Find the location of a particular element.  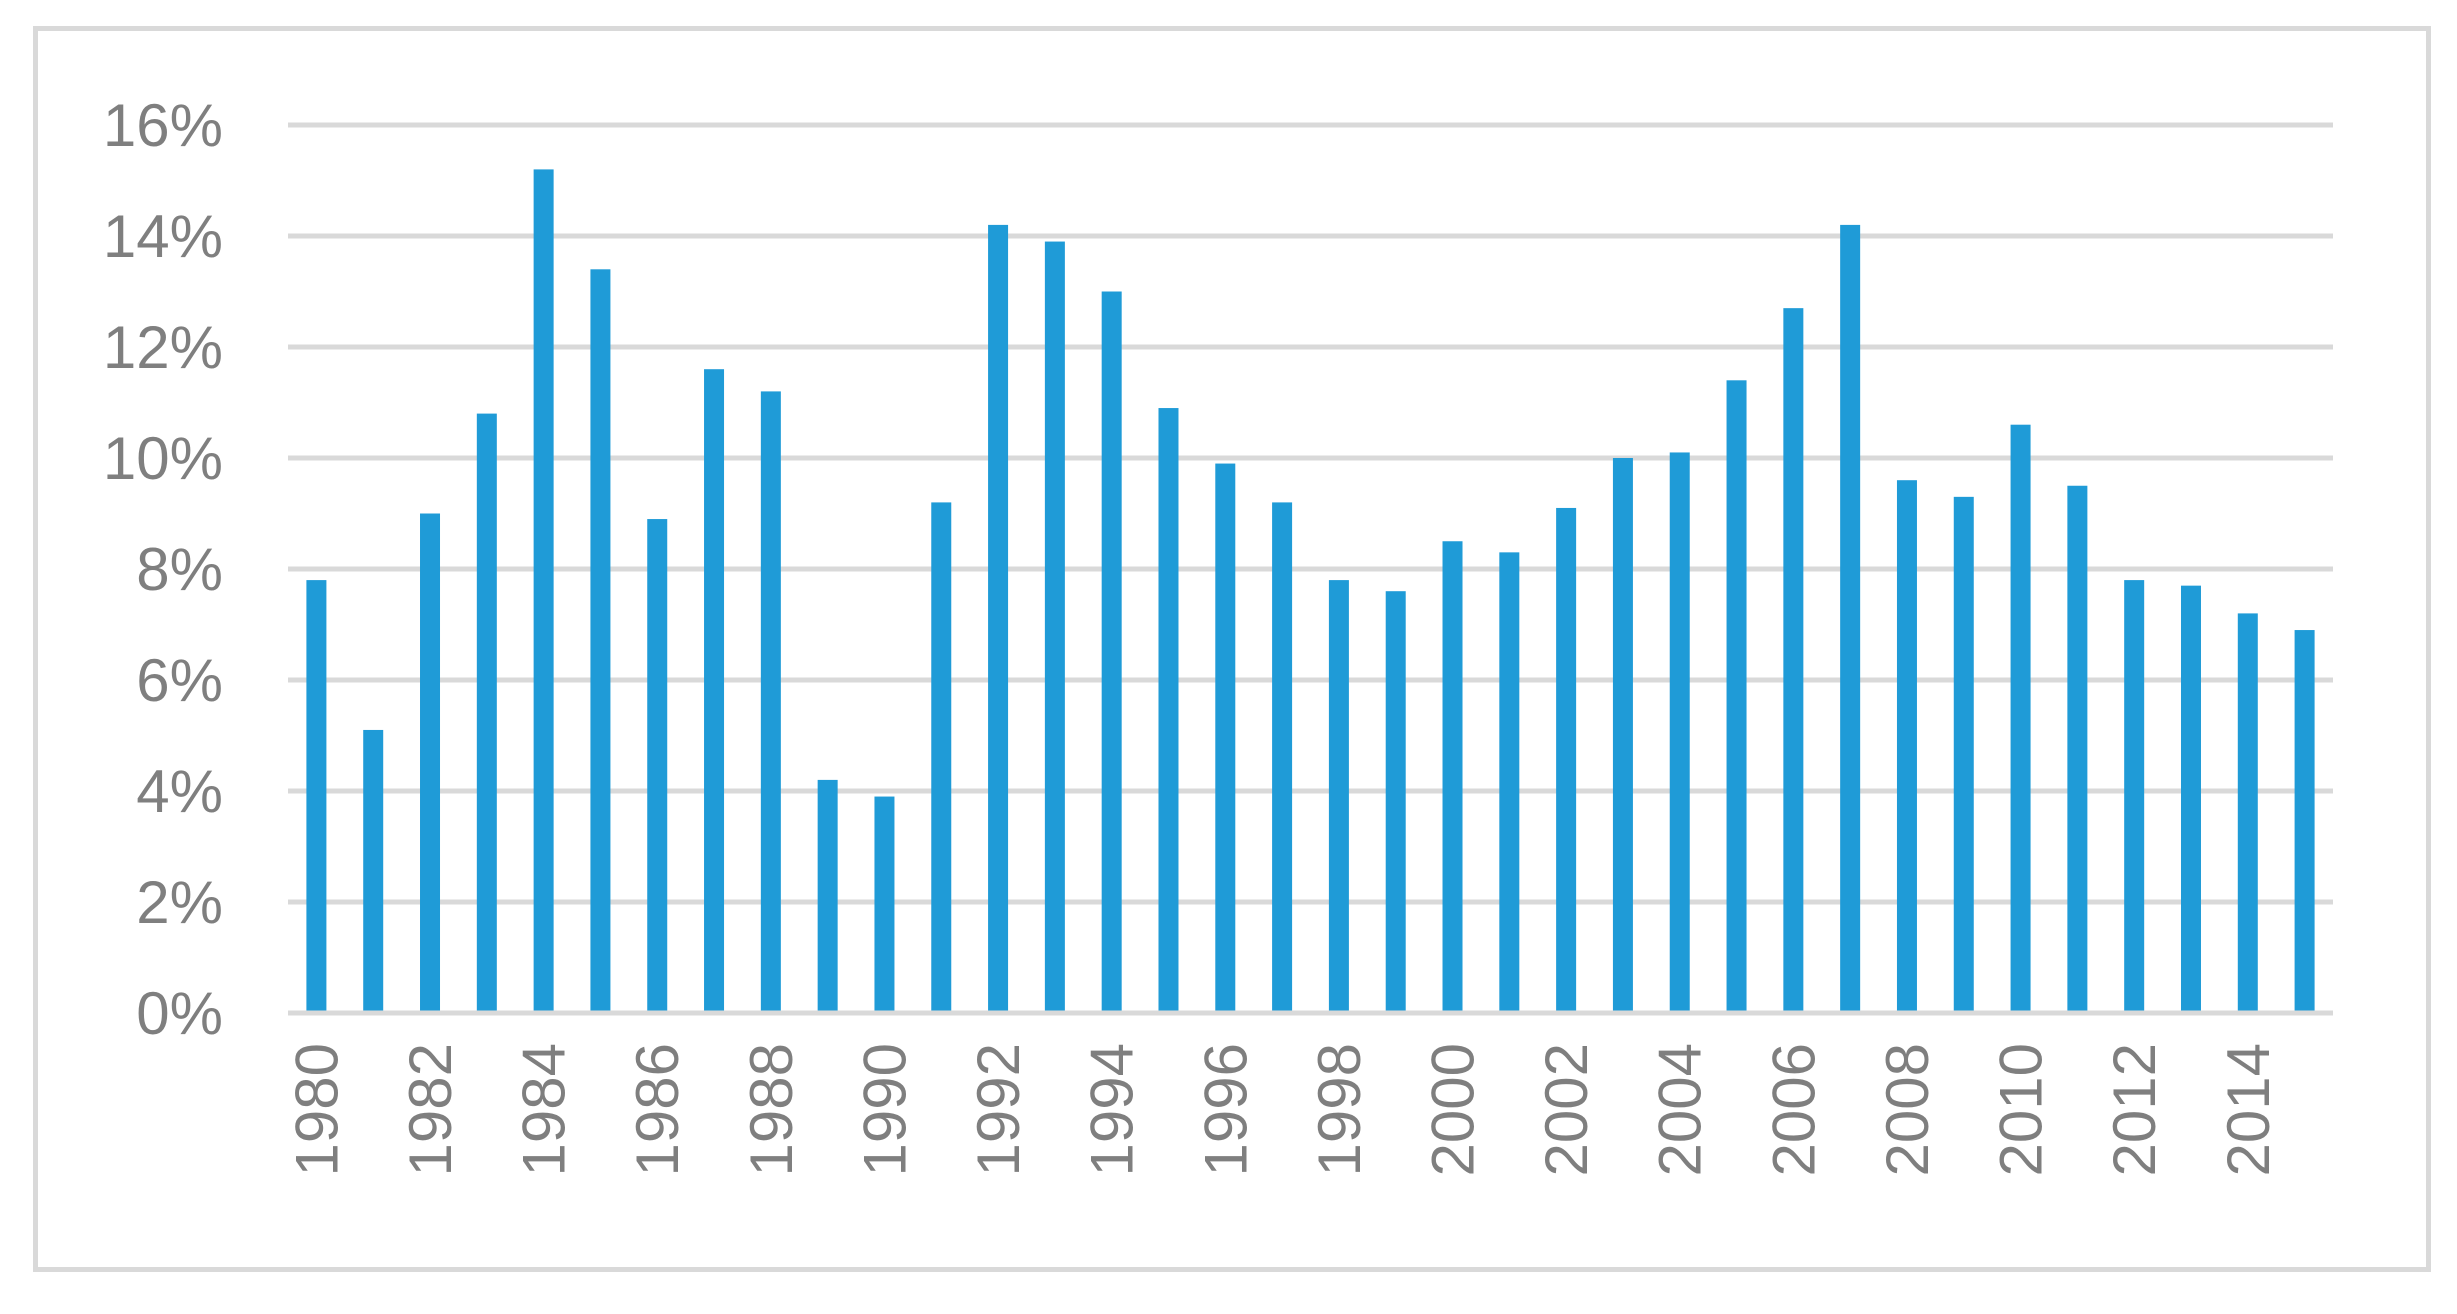

x-tick-label: 1980 is located at coordinates (316, 1109).